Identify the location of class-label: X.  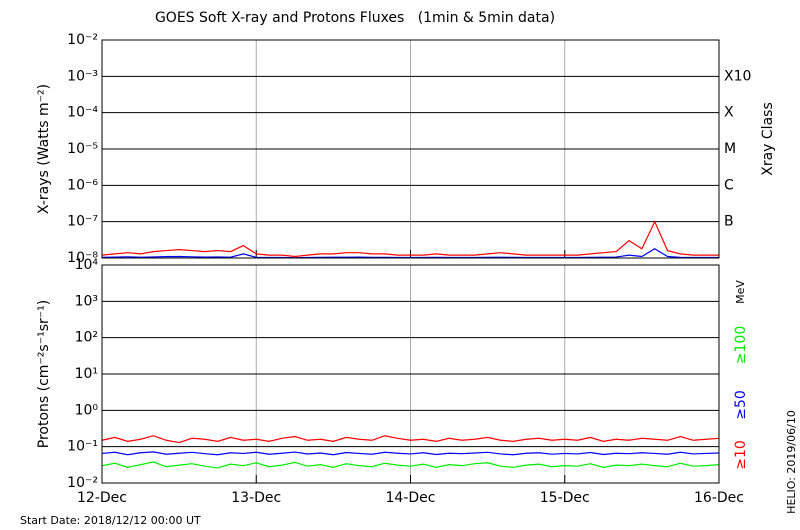
(729, 113).